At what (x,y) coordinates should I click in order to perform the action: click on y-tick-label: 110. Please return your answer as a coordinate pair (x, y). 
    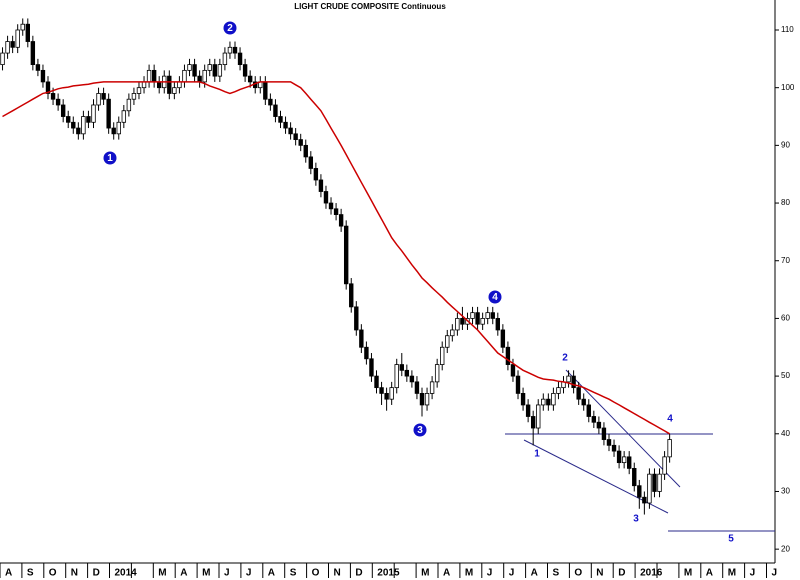
    Looking at the image, I should click on (787, 29).